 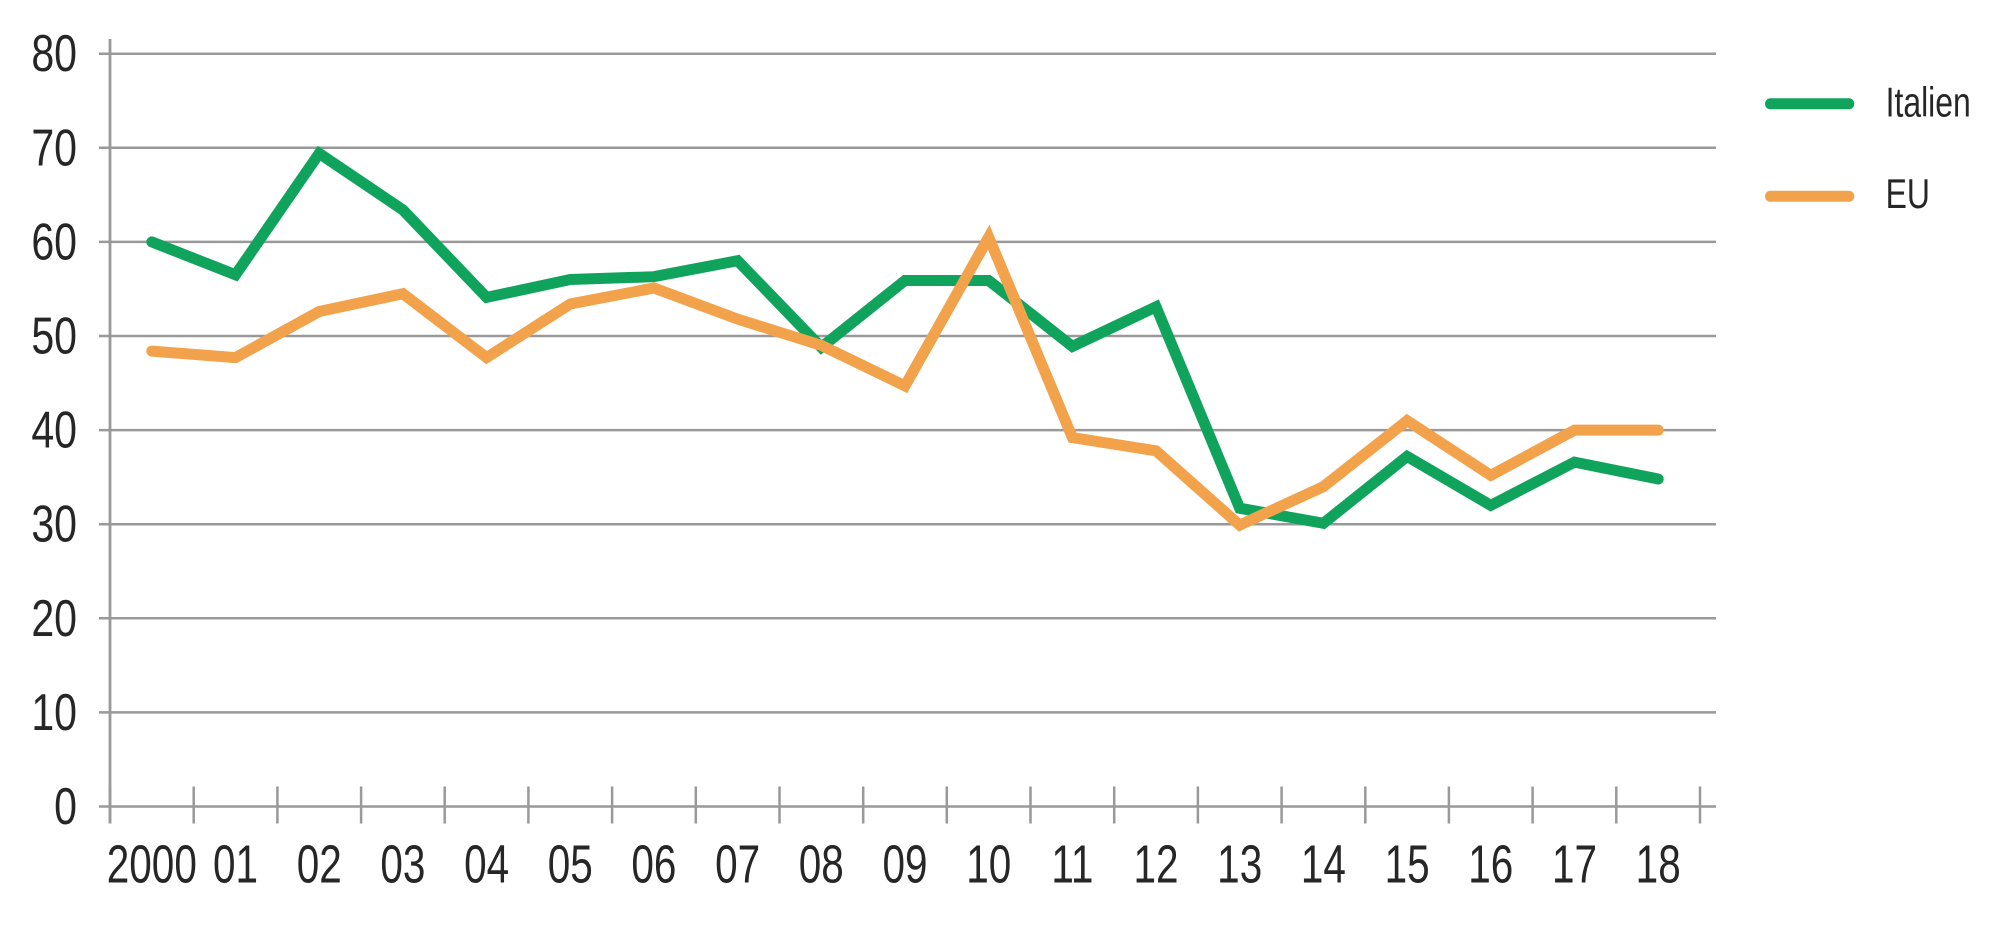 I want to click on svg-text: 16, so click(x=1490, y=865).